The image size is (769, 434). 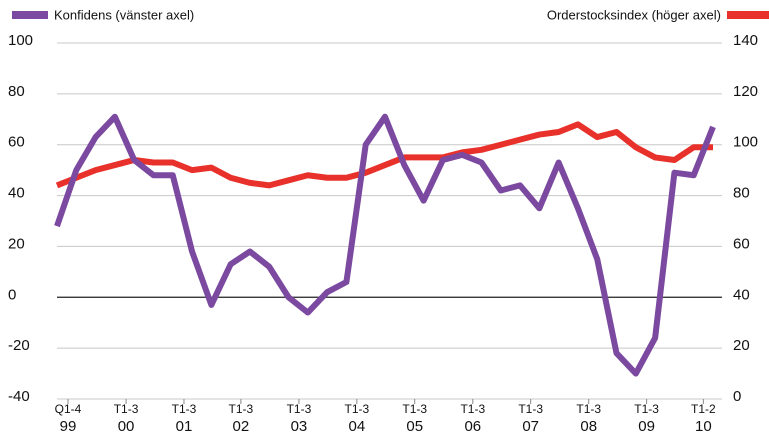 I want to click on y2-tick-label: 60, so click(x=741, y=243).